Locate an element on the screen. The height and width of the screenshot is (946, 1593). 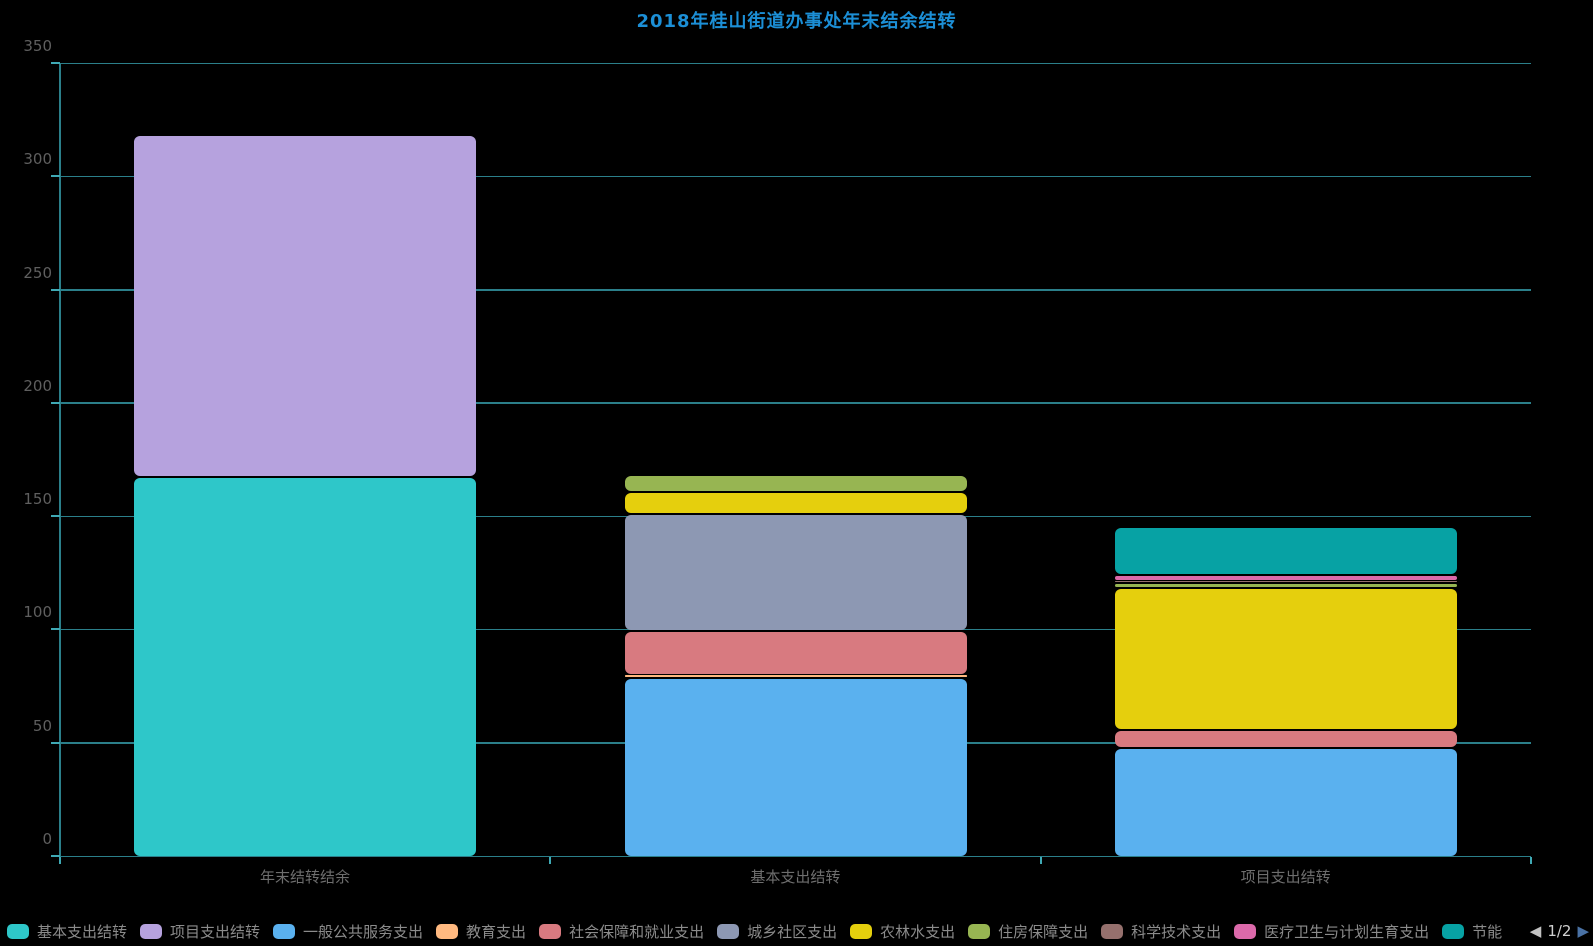
x-axis-label: 项目支出结转 is located at coordinates (1285, 877).